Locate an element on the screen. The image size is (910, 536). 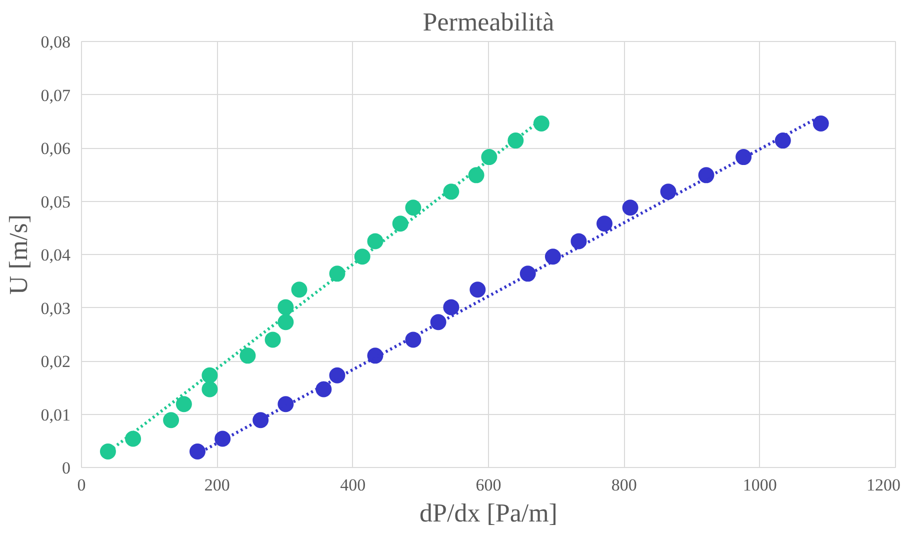
x-tick-label: 600 is located at coordinates (489, 485).